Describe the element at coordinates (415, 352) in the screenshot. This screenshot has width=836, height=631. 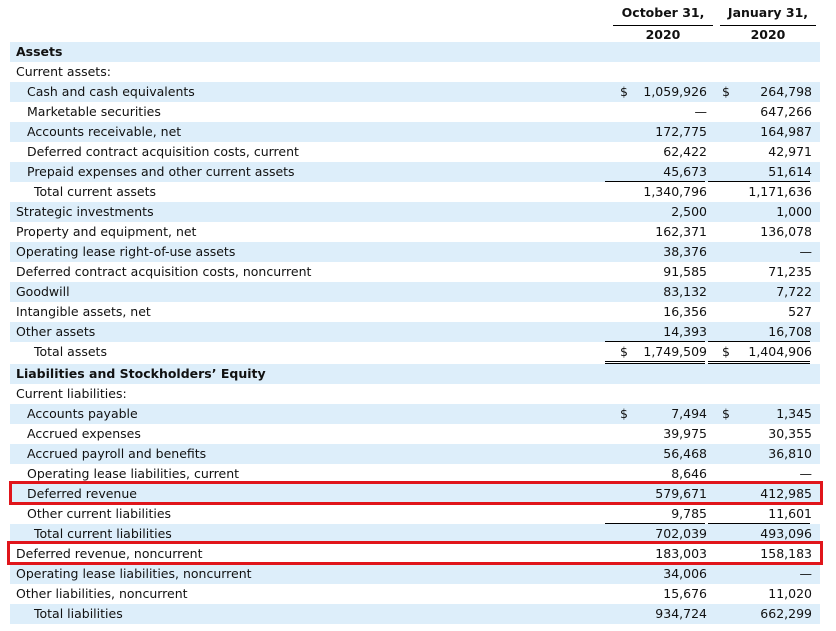
I see `table-row: Total assets $1,749,509 $1,404,906` at that location.